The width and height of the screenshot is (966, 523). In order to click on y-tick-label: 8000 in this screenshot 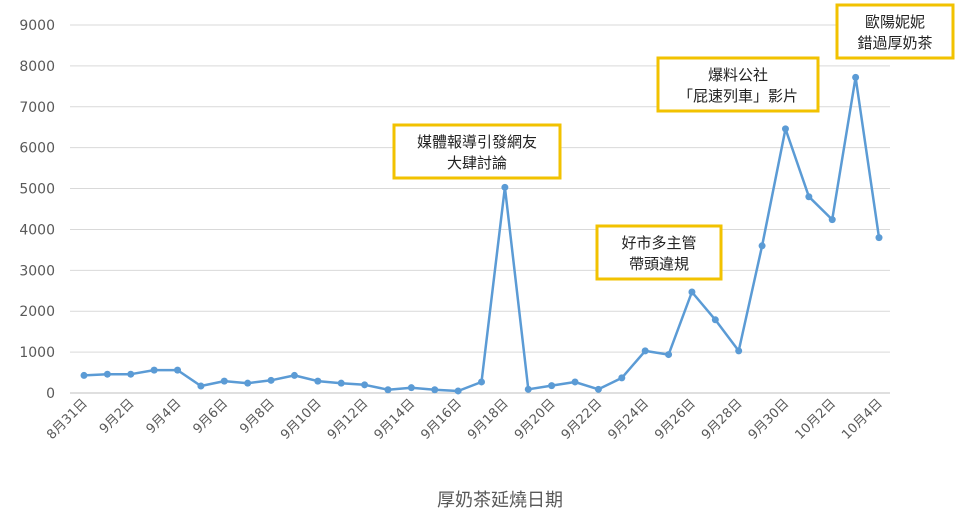, I will do `click(37, 67)`.